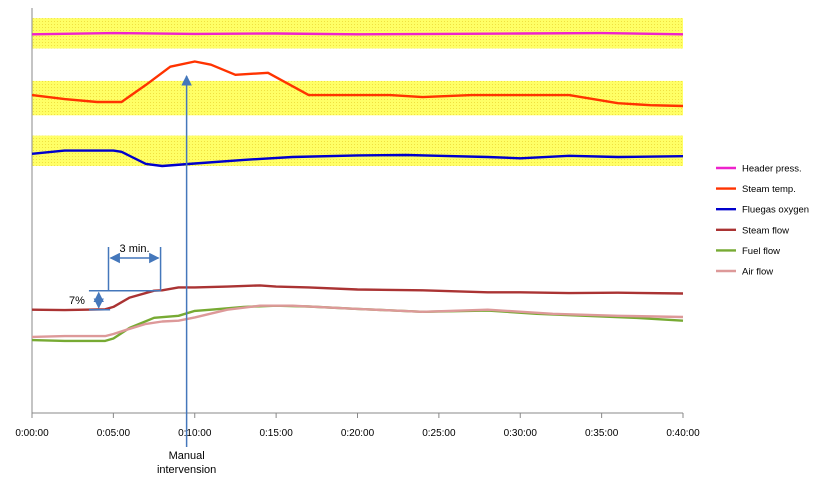 The height and width of the screenshot is (482, 820). What do you see at coordinates (276, 433) in the screenshot?
I see `x-tick-label: 0:15:00` at bounding box center [276, 433].